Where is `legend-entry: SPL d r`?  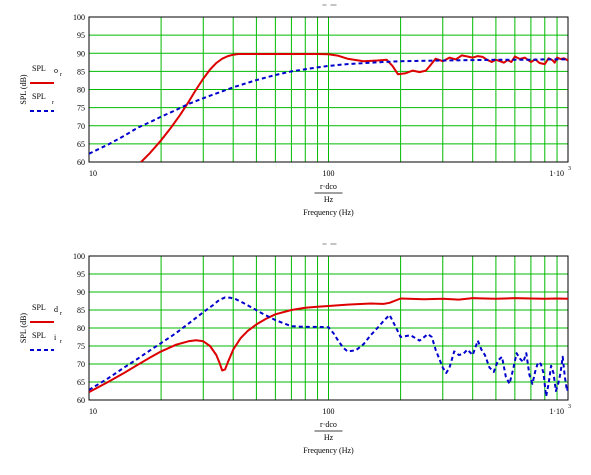
legend-entry: SPL d r is located at coordinates (46, 313).